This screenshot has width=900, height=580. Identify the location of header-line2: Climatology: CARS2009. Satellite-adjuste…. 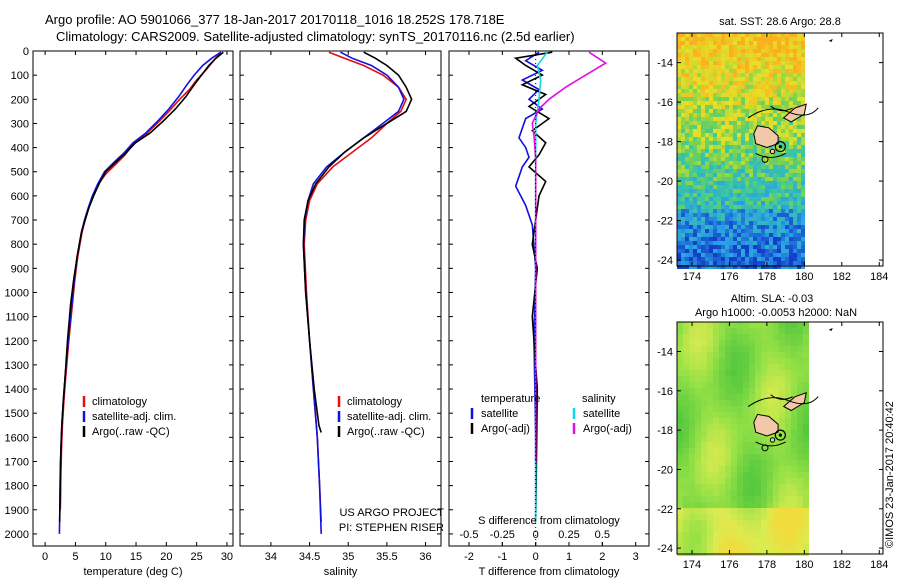
(315, 36).